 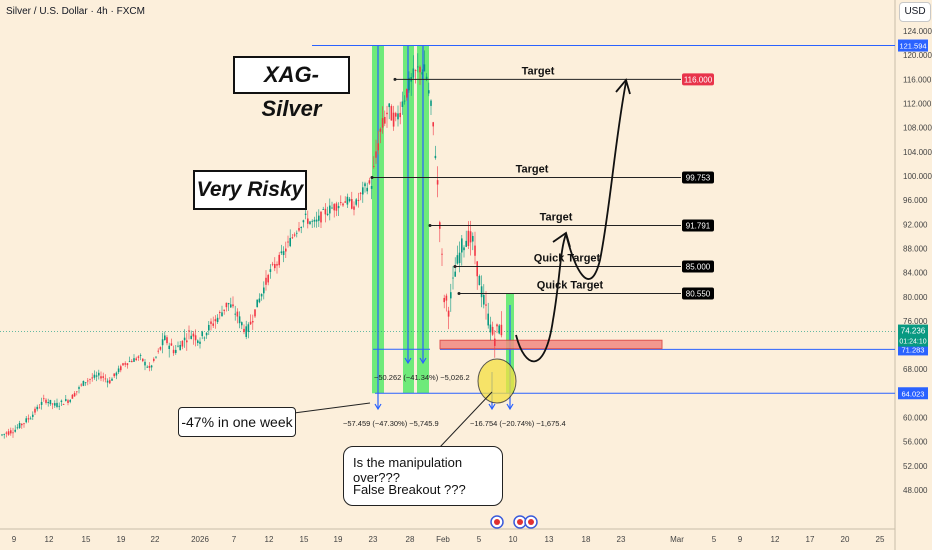 I want to click on axis-price-text: 121.594, so click(x=912, y=46).